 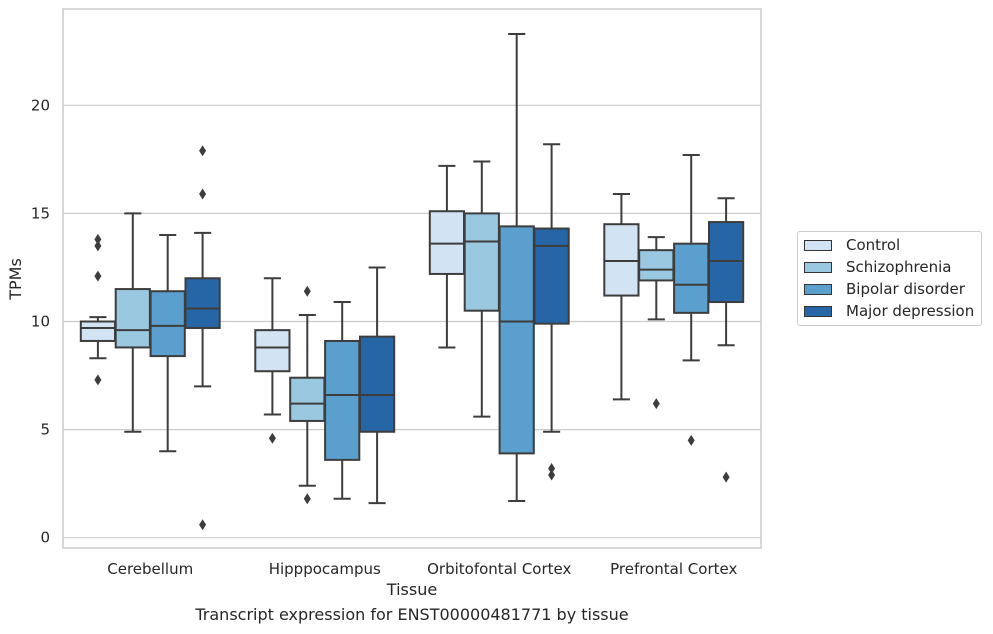 I want to click on box-schizophrenia-orbitofontal-cortex, so click(x=481, y=289).